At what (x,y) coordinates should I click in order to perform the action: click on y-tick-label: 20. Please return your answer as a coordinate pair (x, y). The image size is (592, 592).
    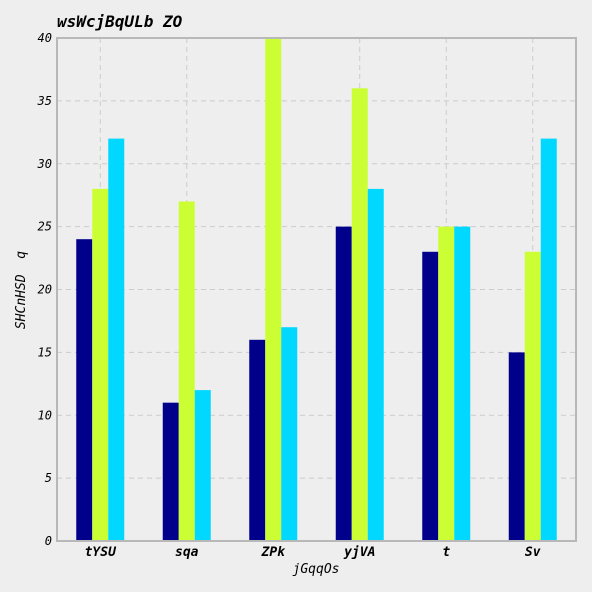
    Looking at the image, I should click on (45, 290).